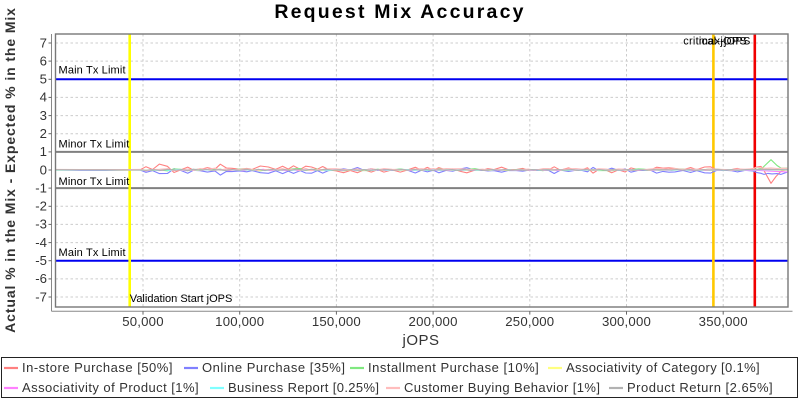 The image size is (800, 400). What do you see at coordinates (181, 299) in the screenshot?
I see `svg-text: Validation Start jOPS` at bounding box center [181, 299].